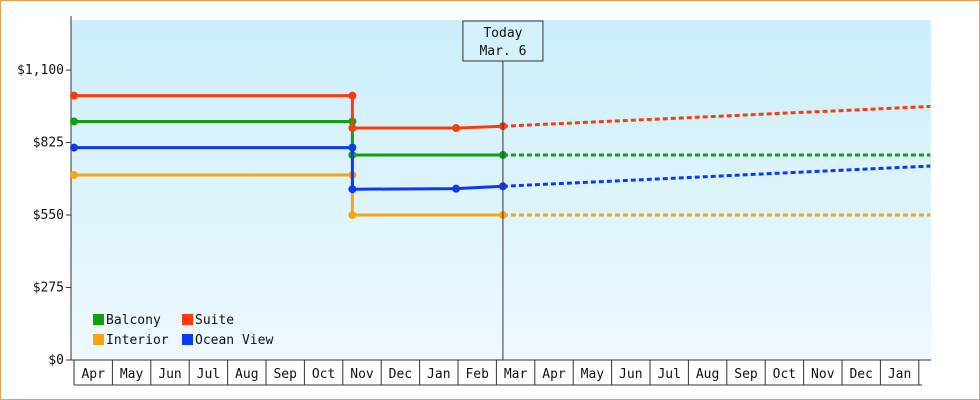  What do you see at coordinates (48, 143) in the screenshot?
I see `y-tick-label: $825` at bounding box center [48, 143].